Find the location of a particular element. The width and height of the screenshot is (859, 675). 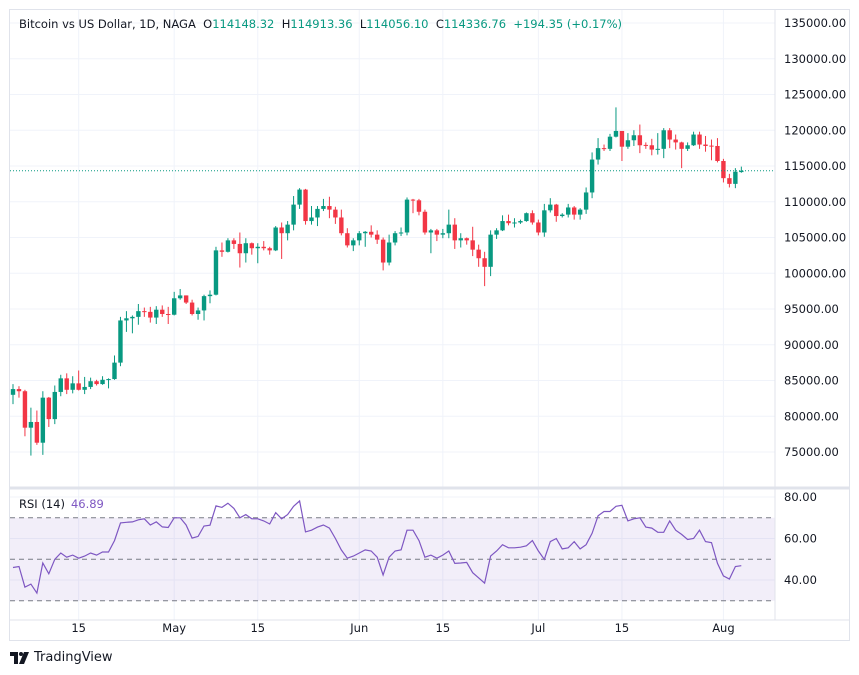

price-tick-label: 90000.00 is located at coordinates (811, 345).